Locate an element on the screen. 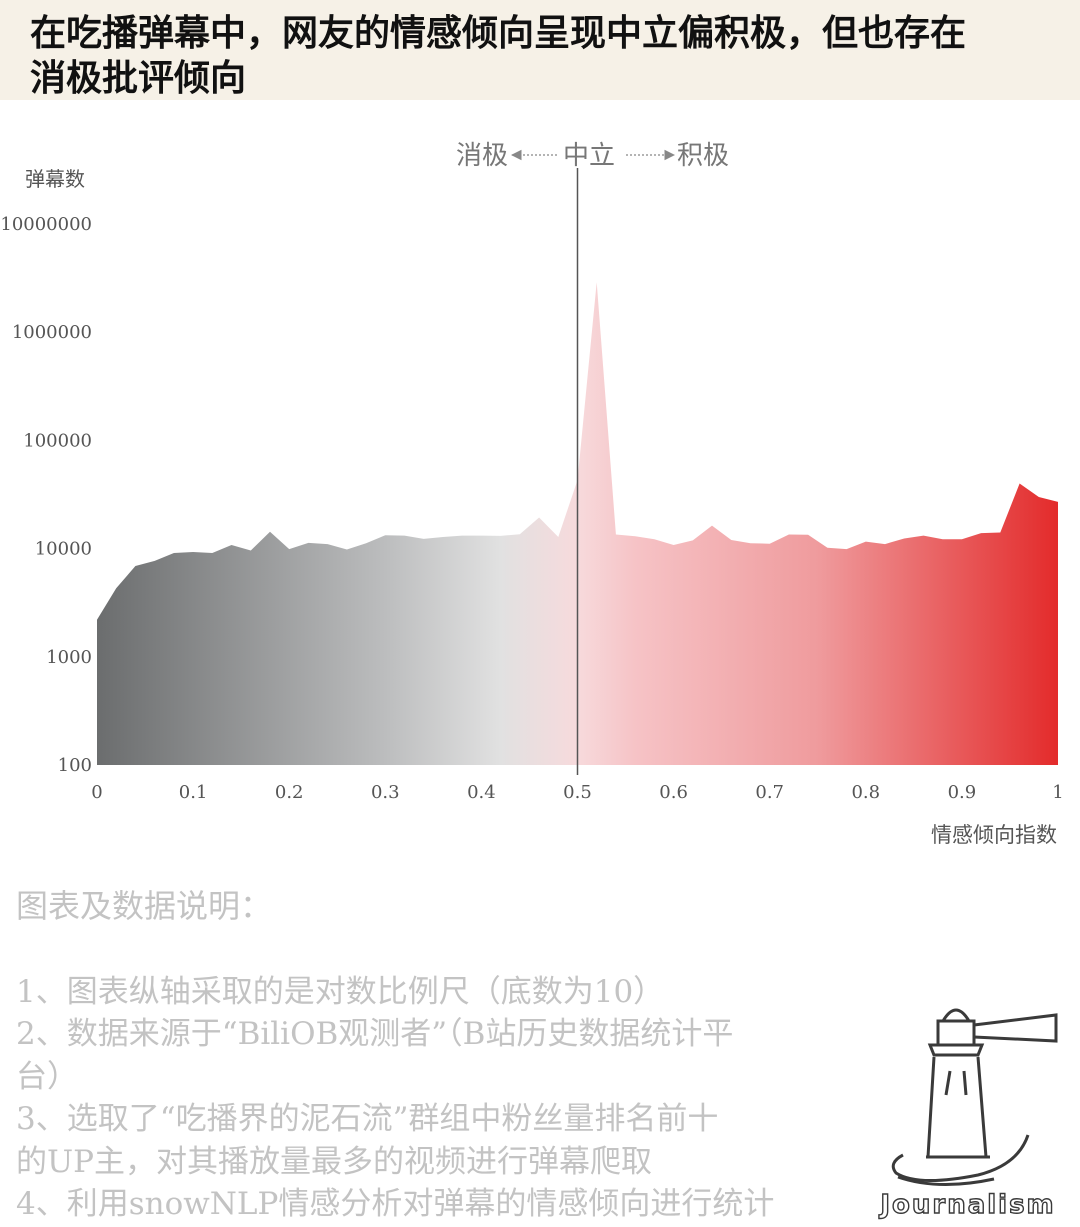  y-axis-label: 弹幕数 is located at coordinates (55, 179).